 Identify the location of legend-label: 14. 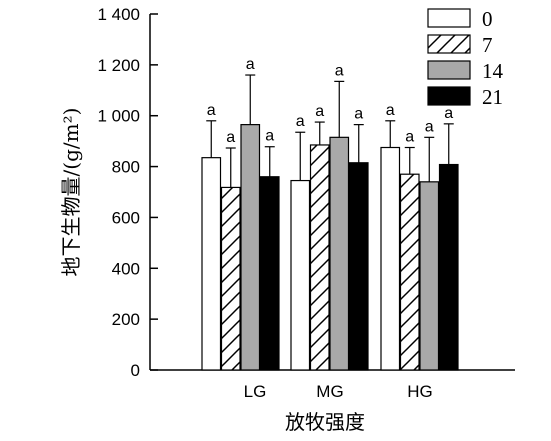
(493, 71).